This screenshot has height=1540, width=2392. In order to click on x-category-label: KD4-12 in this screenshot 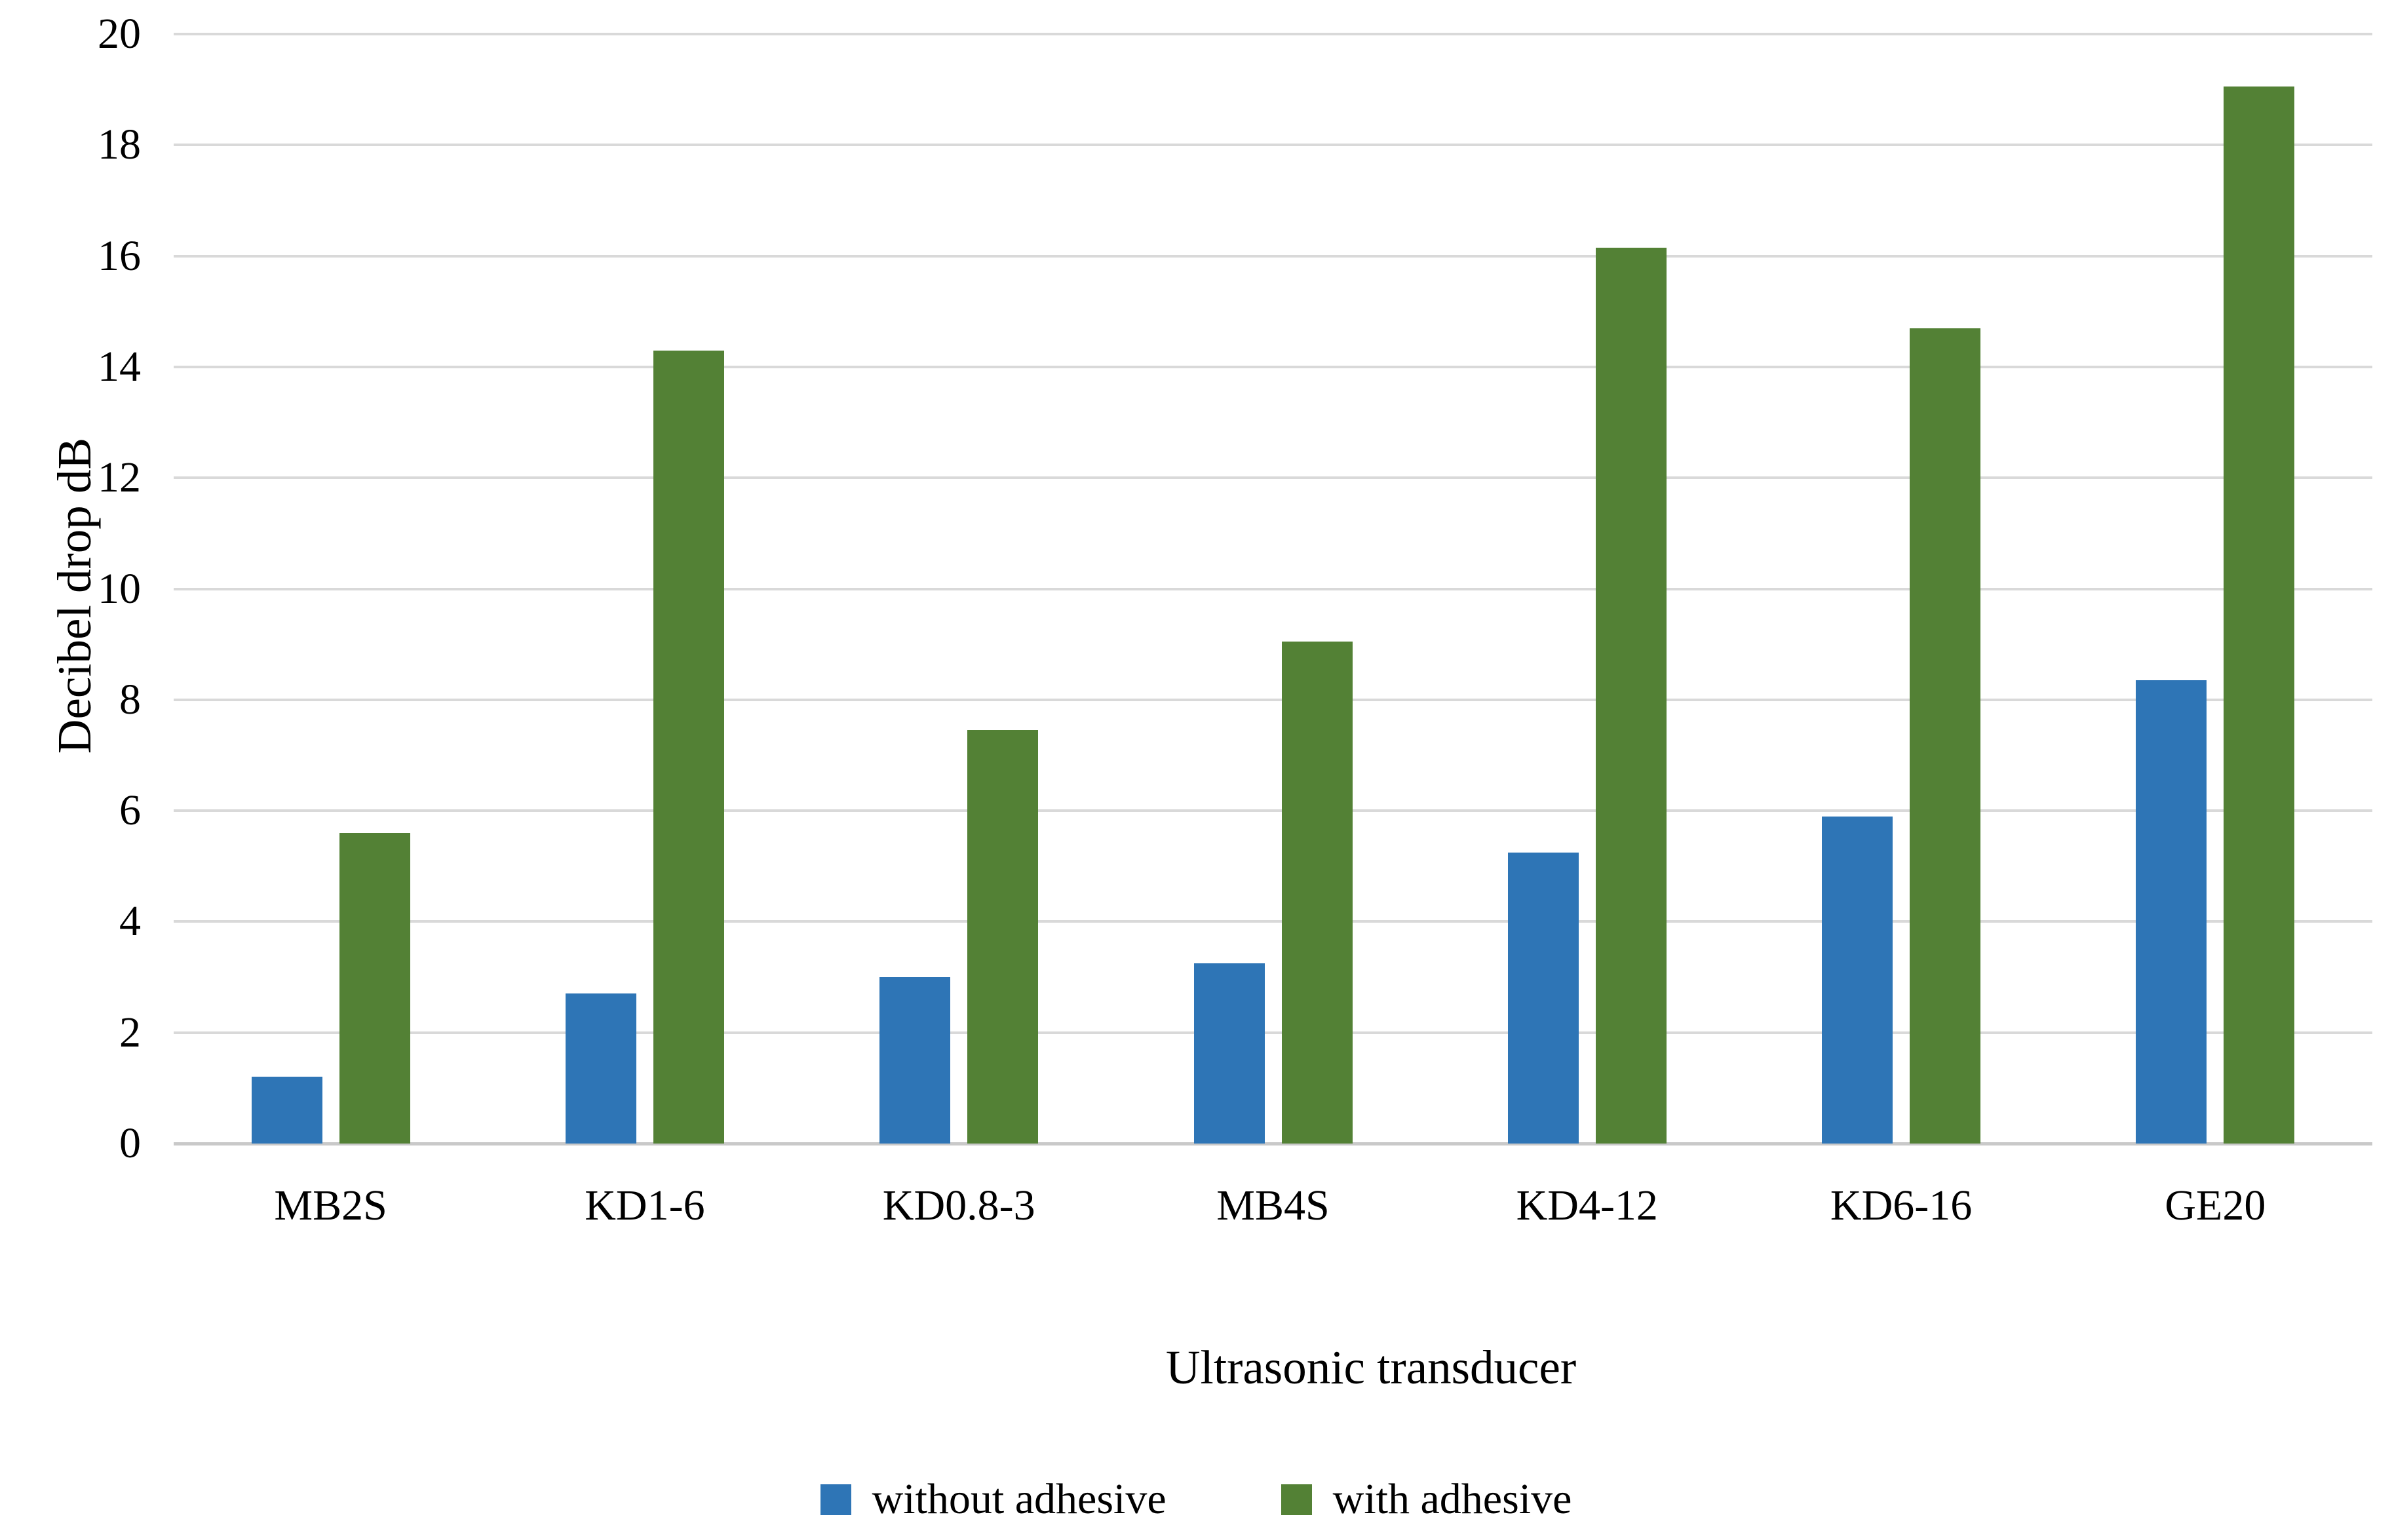, I will do `click(1587, 1205)`.